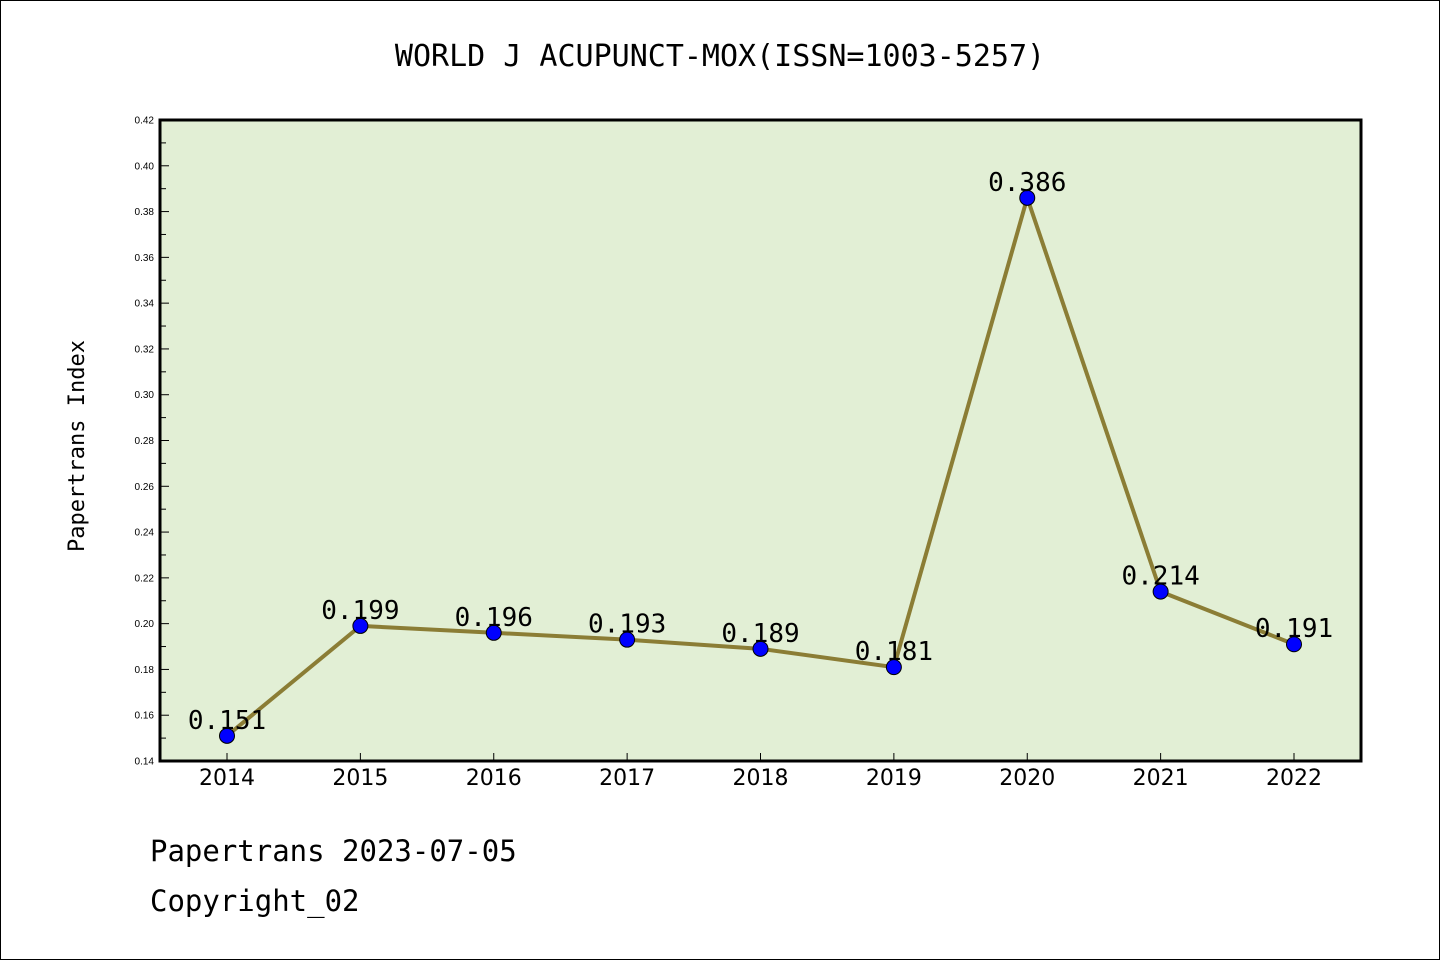  I want to click on y-tick-label: 0.24, so click(145, 533).